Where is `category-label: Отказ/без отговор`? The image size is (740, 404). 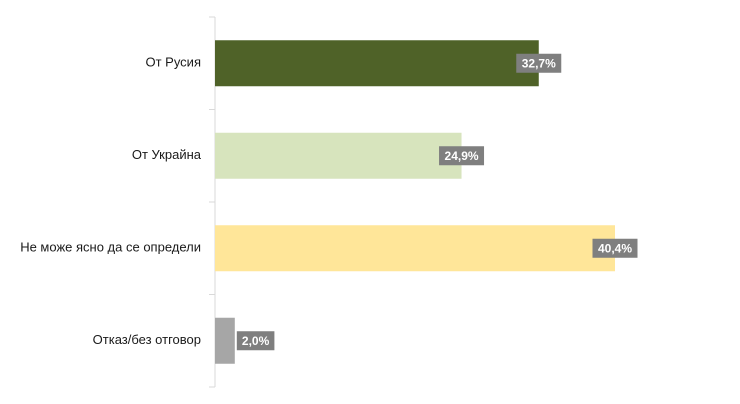
category-label: Отказ/без отговор is located at coordinates (147, 339).